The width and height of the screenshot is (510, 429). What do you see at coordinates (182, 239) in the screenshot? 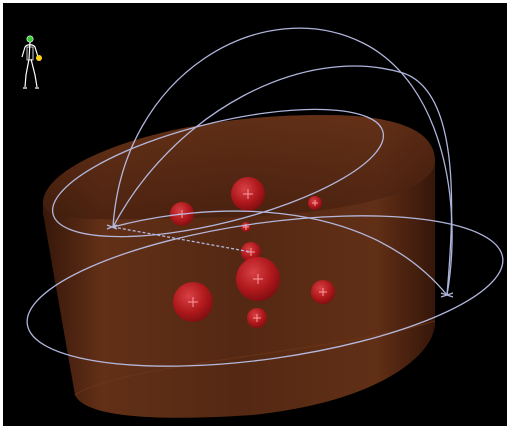
I see `beam-line` at bounding box center [182, 239].